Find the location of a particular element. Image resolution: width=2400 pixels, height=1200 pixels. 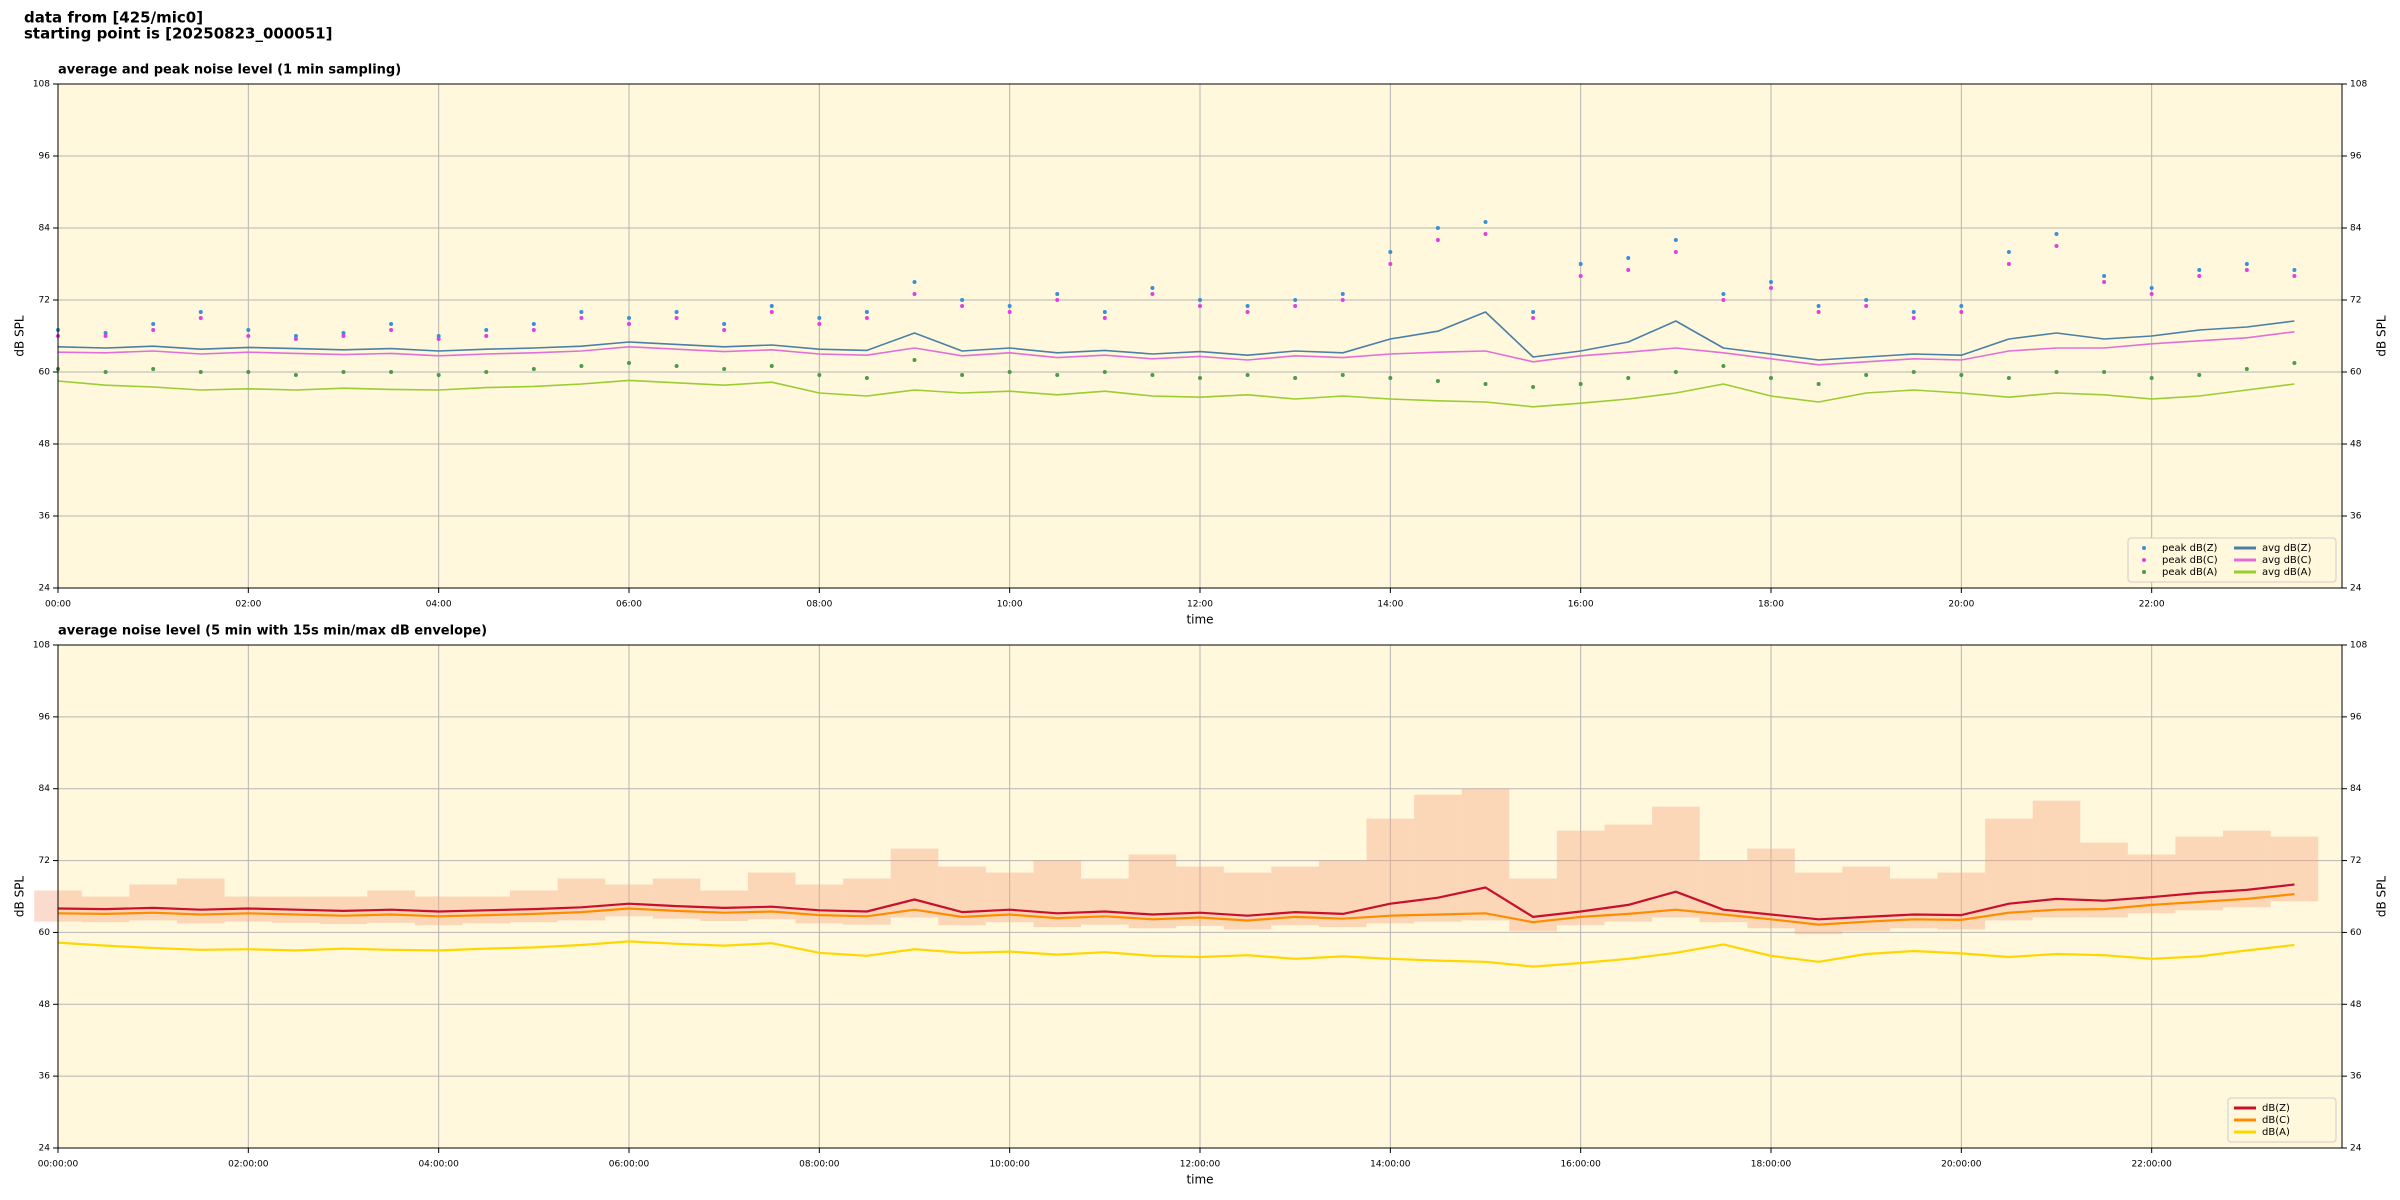

x-tick-label: 08:00:00 is located at coordinates (819, 1165).